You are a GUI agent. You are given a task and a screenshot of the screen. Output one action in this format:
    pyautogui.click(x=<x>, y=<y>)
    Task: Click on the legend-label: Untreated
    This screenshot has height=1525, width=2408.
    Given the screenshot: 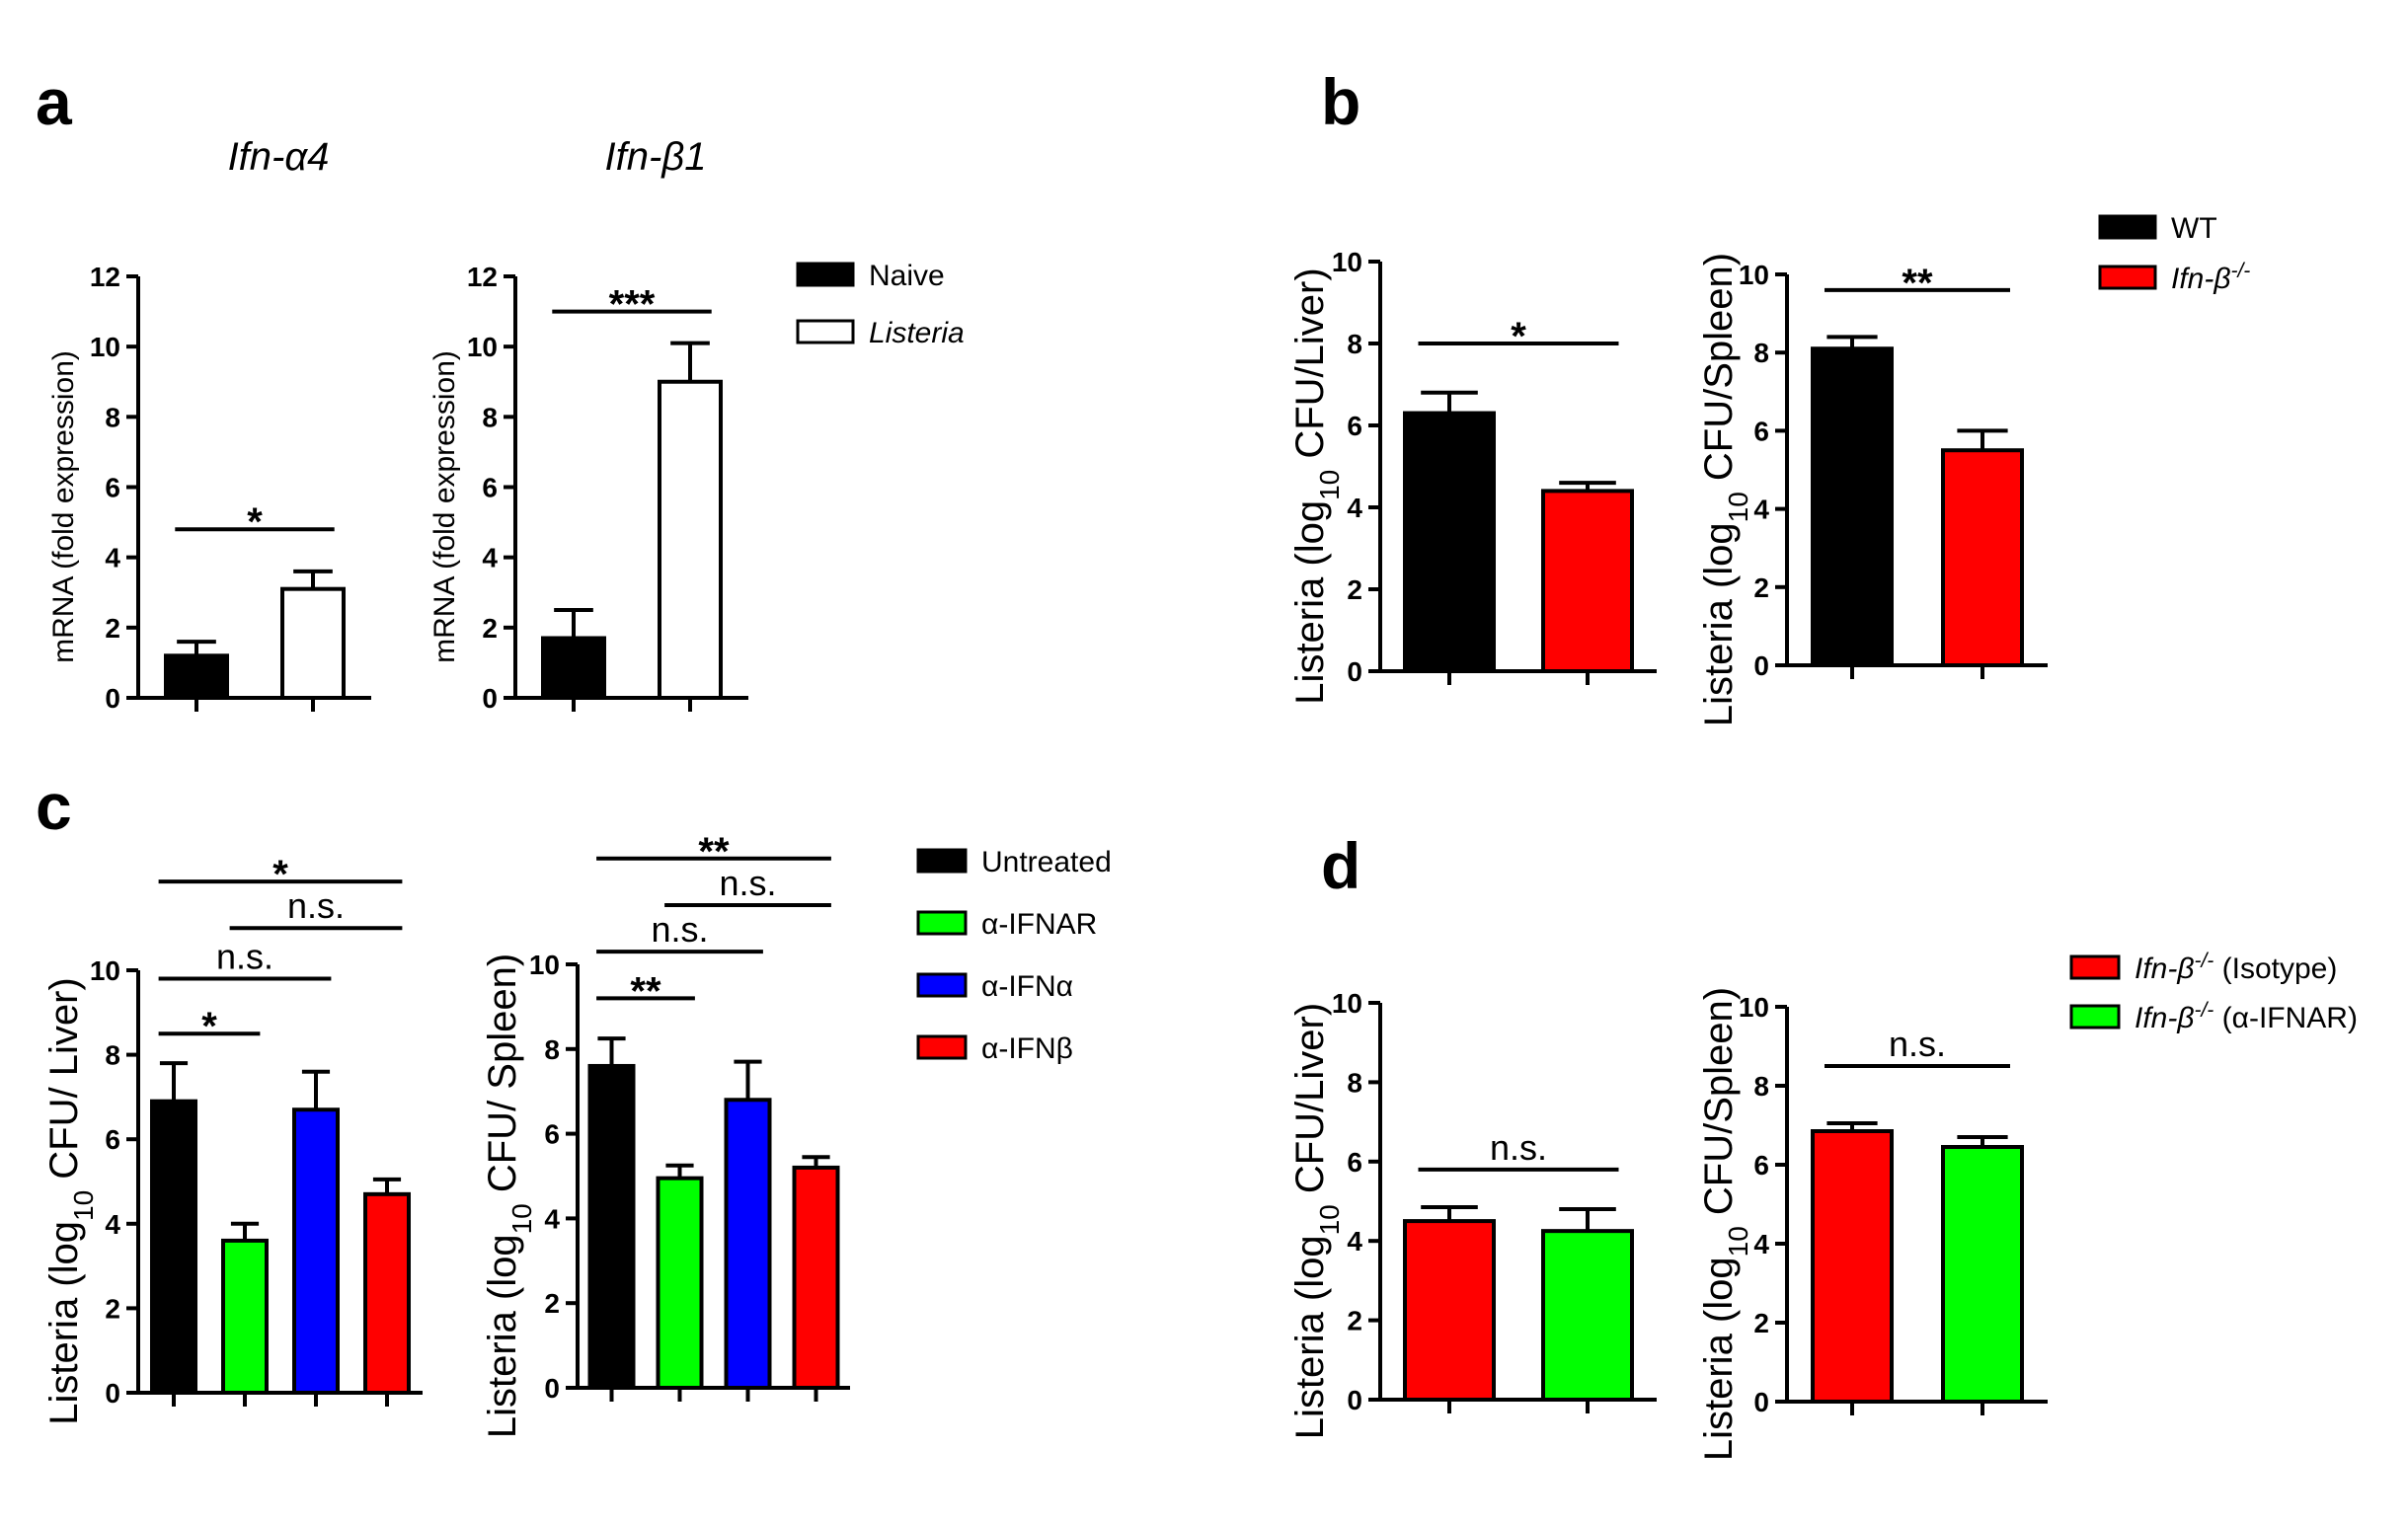 What is the action you would take?
    pyautogui.click(x=1046, y=862)
    